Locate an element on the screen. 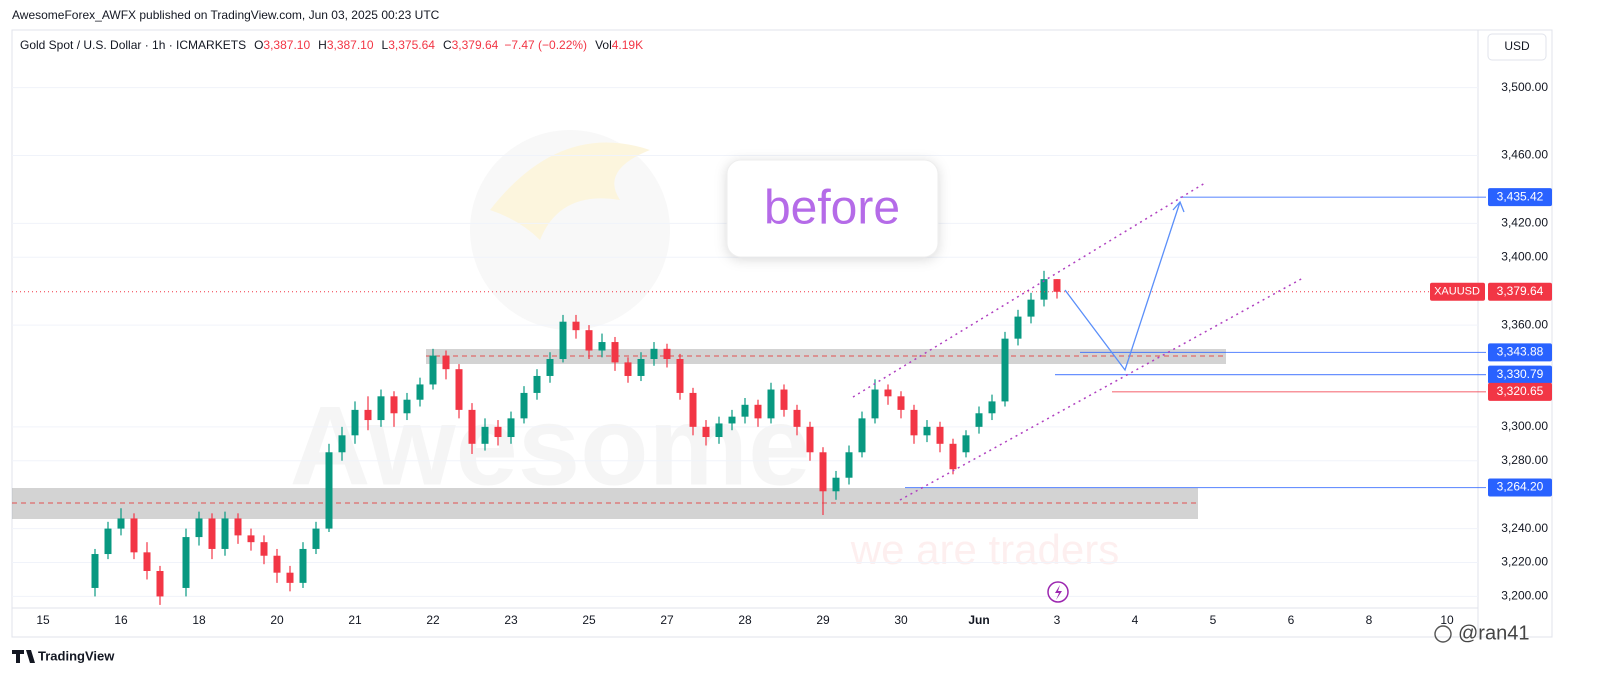 The image size is (1600, 687). brand-logo is located at coordinates (23, 656).